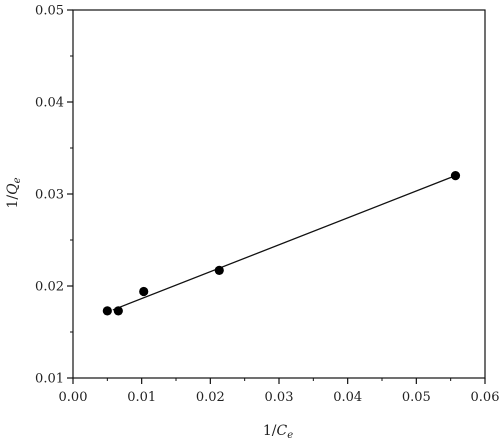 This screenshot has height=444, width=500. I want to click on y-axis-title: 1/Qe, so click(14, 192).